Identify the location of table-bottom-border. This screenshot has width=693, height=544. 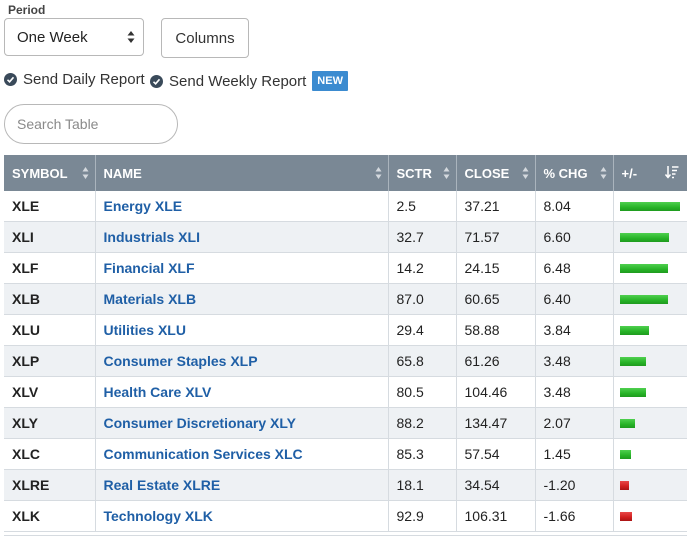
(345, 535).